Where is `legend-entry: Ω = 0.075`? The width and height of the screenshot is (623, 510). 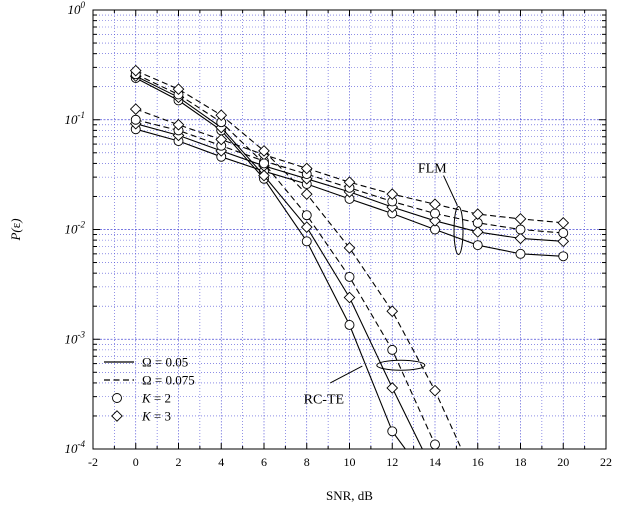
legend-entry: Ω = 0.075 is located at coordinates (149, 380).